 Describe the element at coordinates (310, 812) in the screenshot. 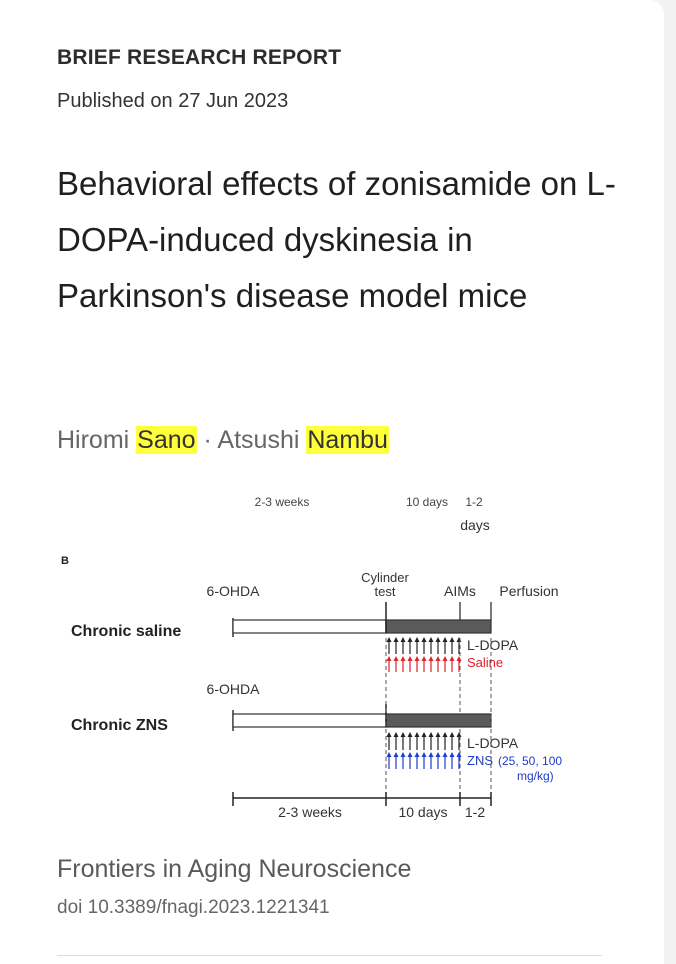

I see `bottom-duration-weeks: 2-3 weeks` at that location.